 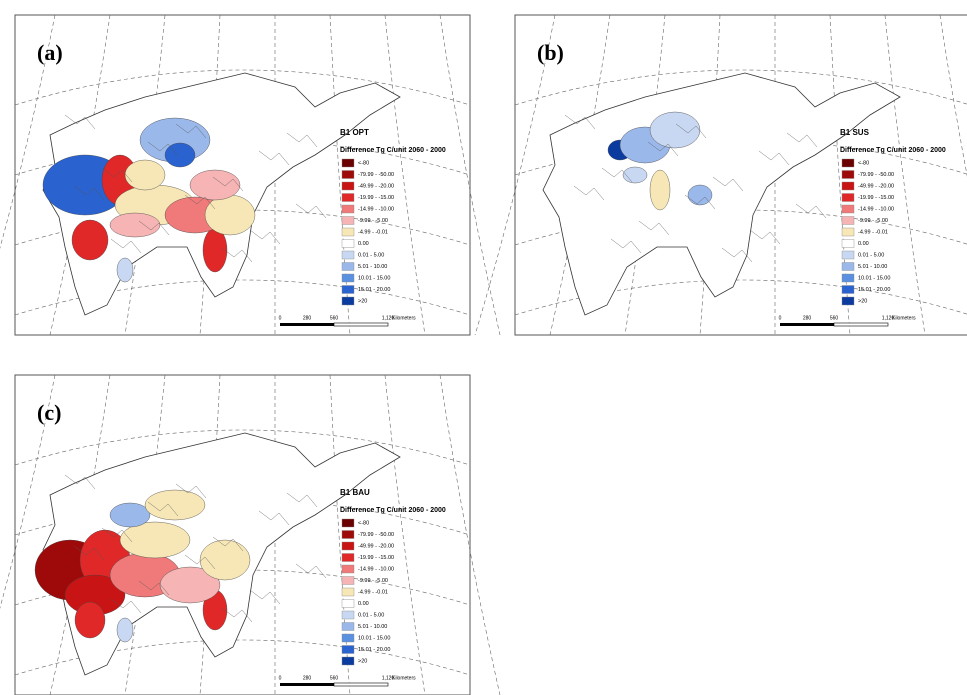 I want to click on legend-title: Difference Tg C/unit 2060 - 2000, so click(x=393, y=510).